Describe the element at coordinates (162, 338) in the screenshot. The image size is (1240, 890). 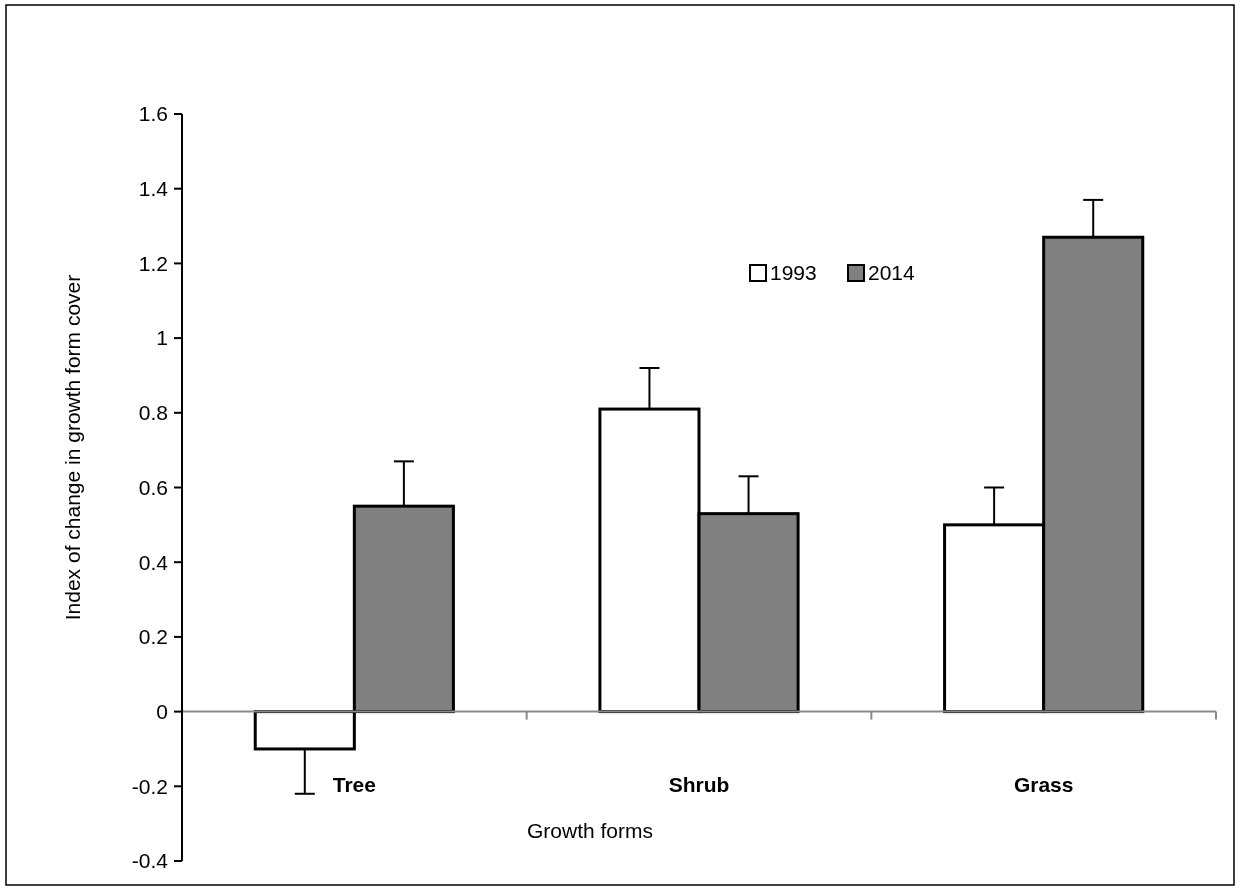
I see `y-tick-label: 1` at that location.